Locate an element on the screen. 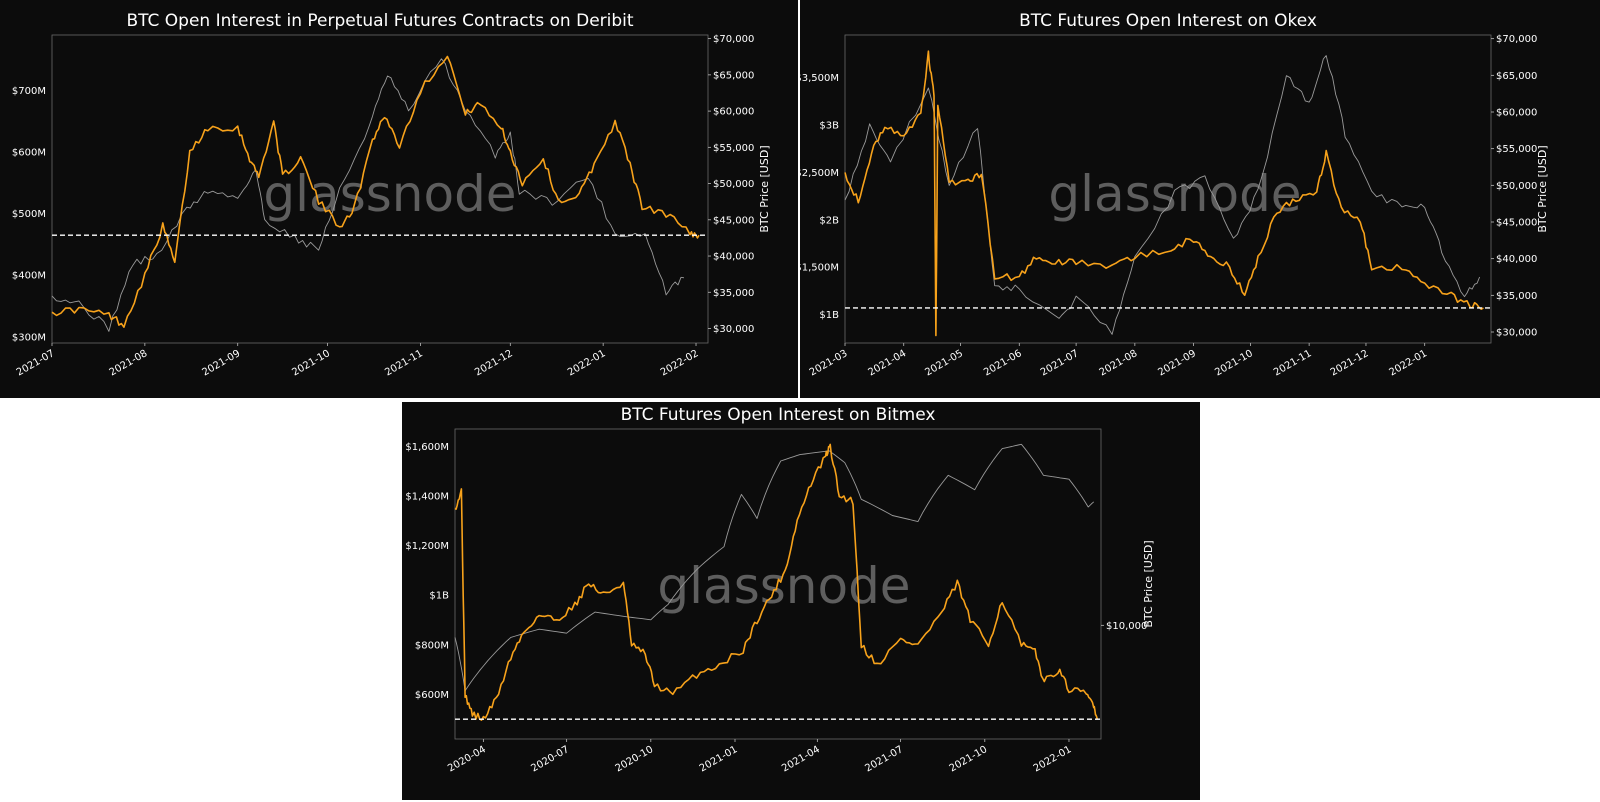 The height and width of the screenshot is (802, 1600). left-tick-label: $300M is located at coordinates (29, 337).